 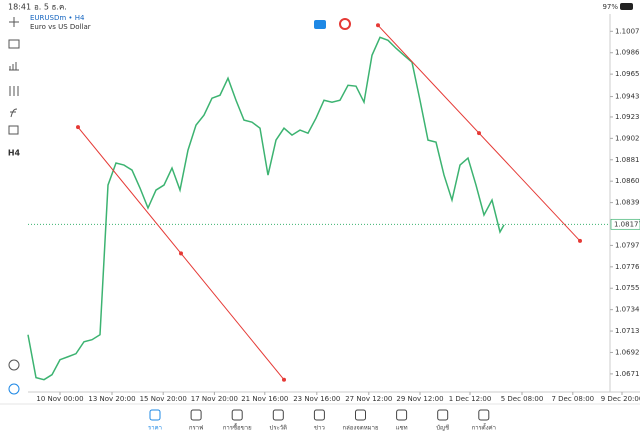 I want to click on x-tick-label: 7 Dec 08:00, so click(x=572, y=399).